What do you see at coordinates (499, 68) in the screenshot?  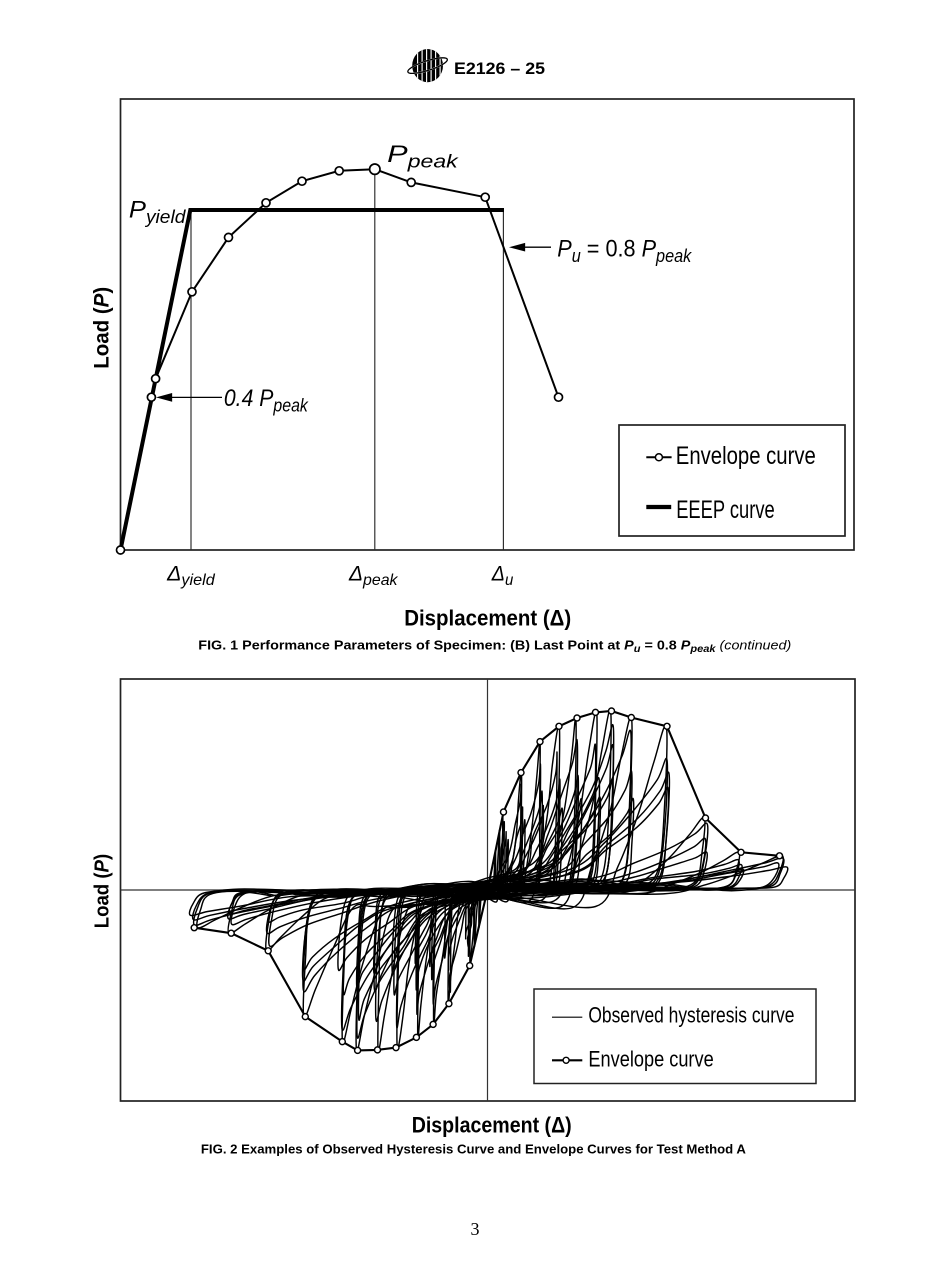 I see `svg-text: E2126 – 25` at bounding box center [499, 68].